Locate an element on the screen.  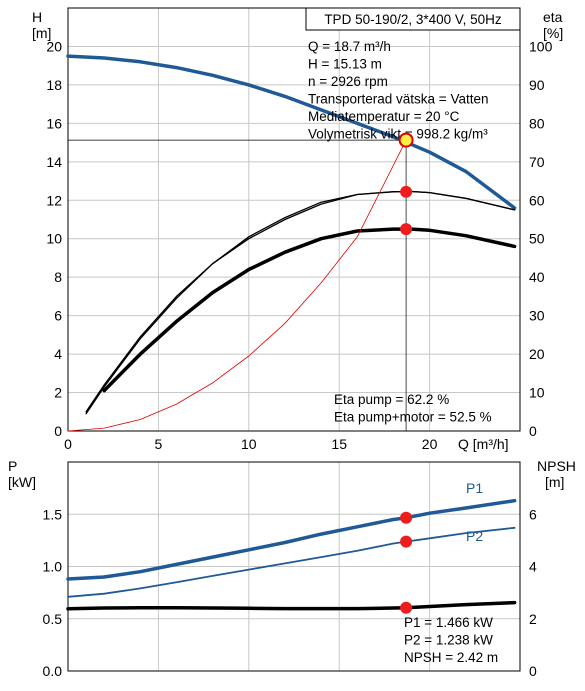
y-left-tick-label: 20 is located at coordinates (54, 46).